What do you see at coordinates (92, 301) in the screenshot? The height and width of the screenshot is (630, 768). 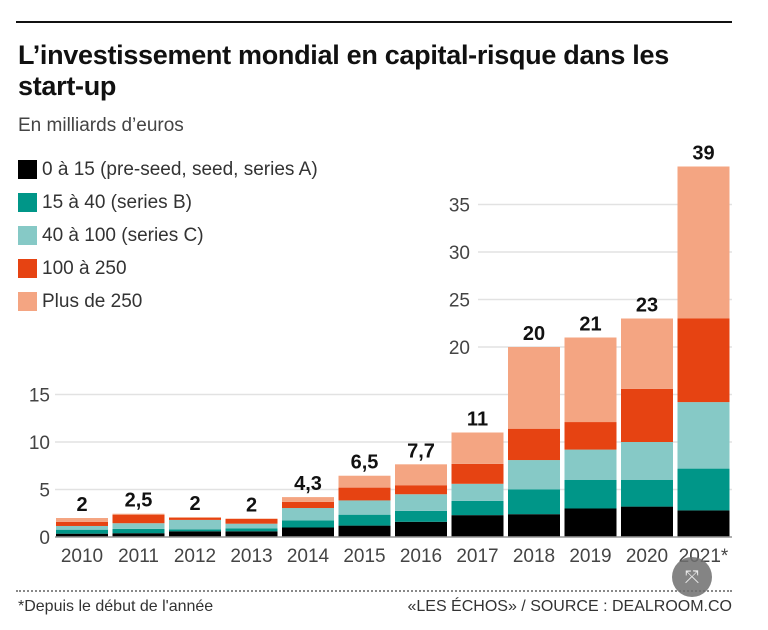 I see `legend-label: Plus de 250` at bounding box center [92, 301].